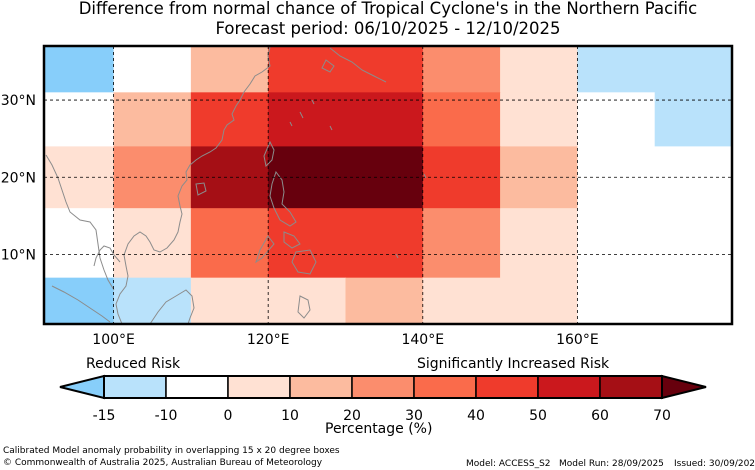  I want to click on coastline-palawan, so click(265, 249).